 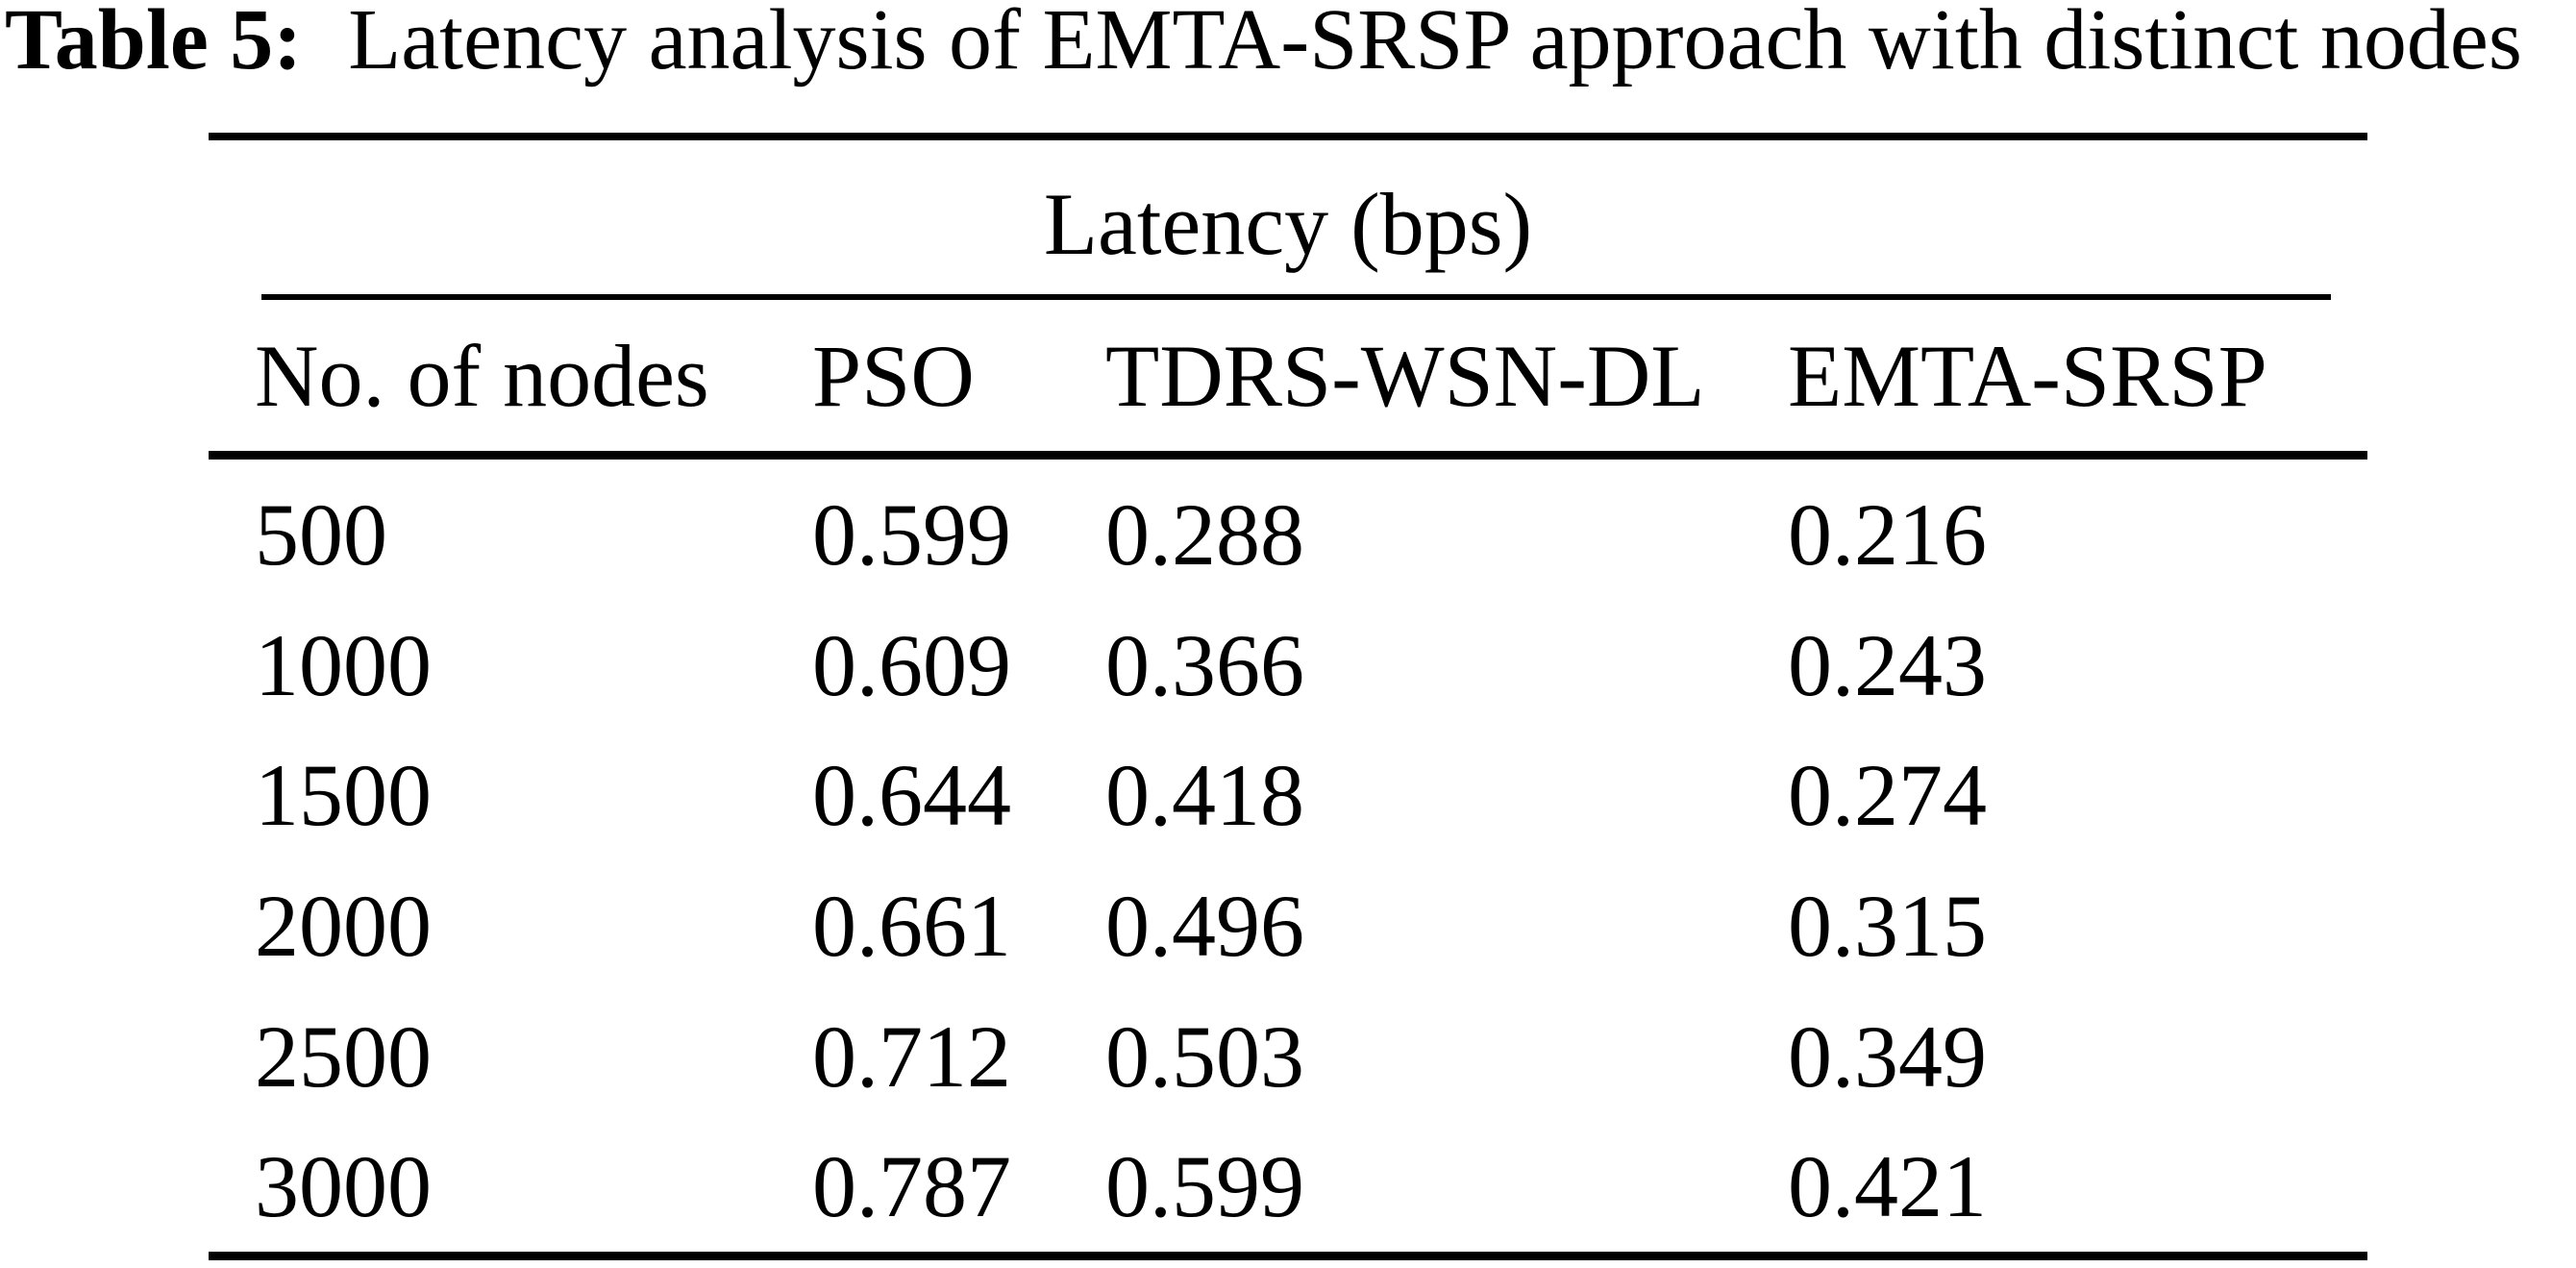 I want to click on table-row: 1000 0.609 0.366 0.243, so click(x=1288, y=665).